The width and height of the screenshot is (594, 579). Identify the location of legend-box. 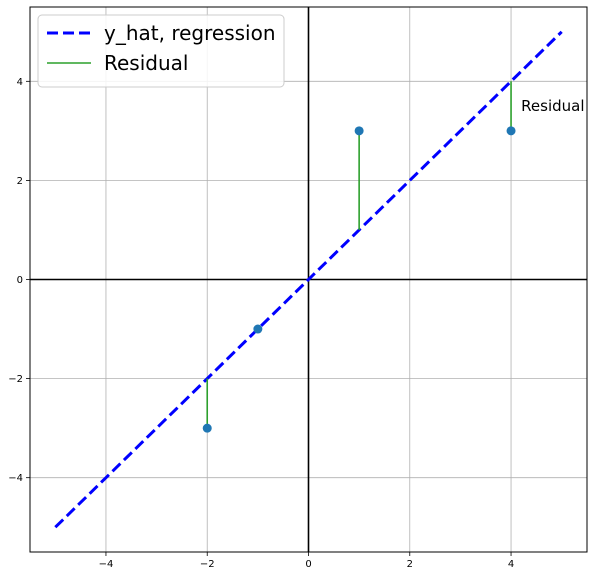
(161, 51).